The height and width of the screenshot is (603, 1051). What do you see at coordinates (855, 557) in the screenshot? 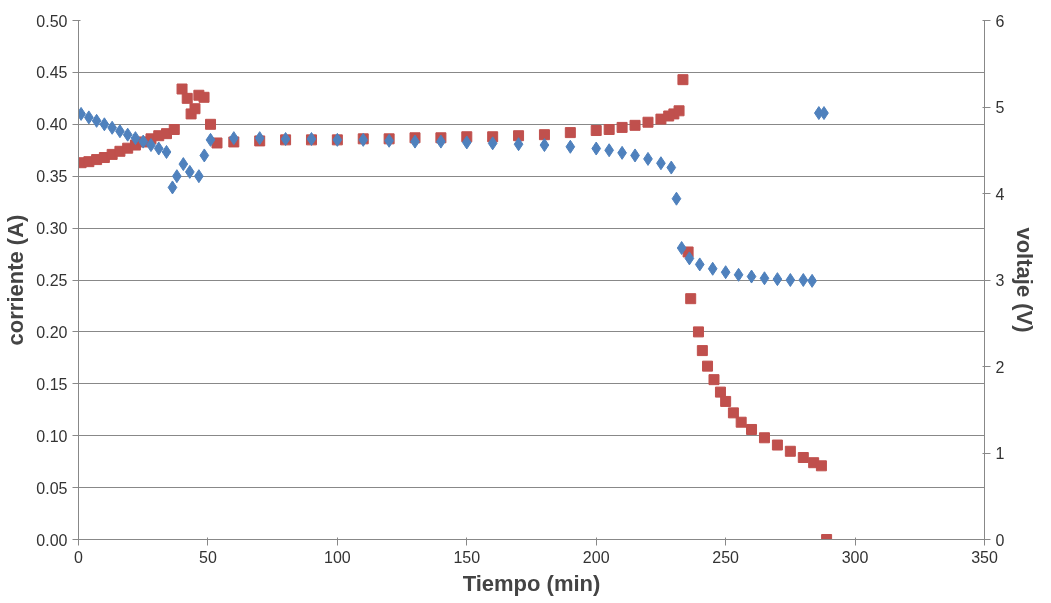
I see `x-tick-label: 300` at bounding box center [855, 557].